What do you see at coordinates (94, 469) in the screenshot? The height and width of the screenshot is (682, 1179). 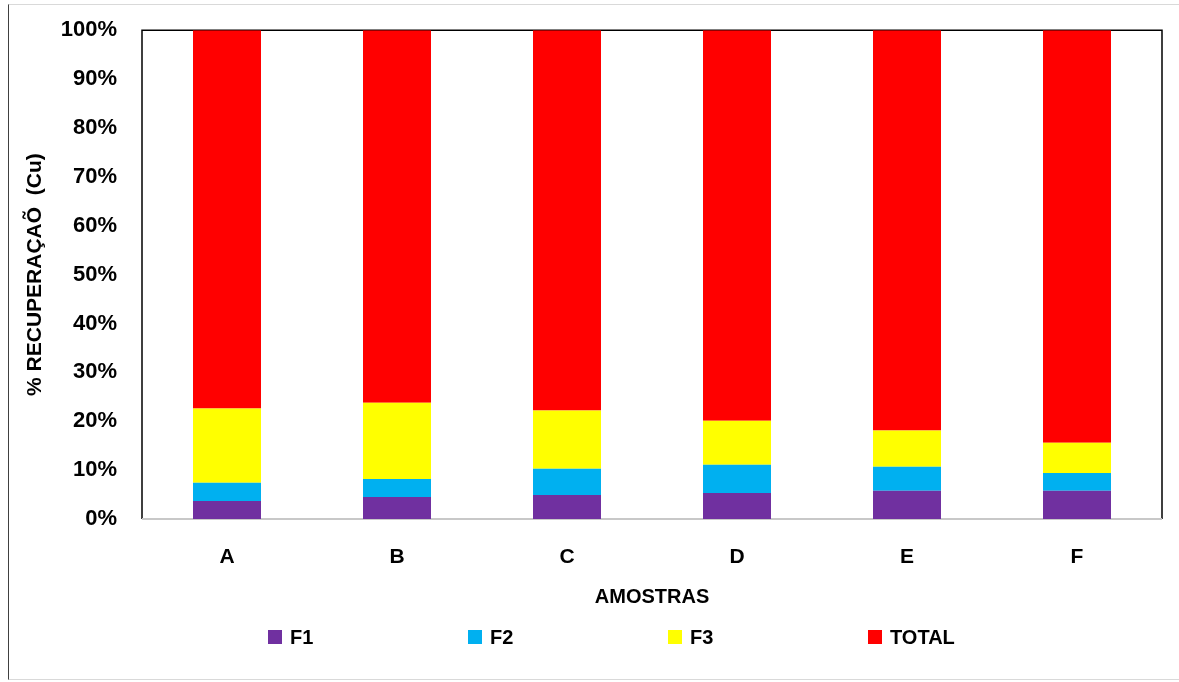 I see `y-tick-label: 10%` at bounding box center [94, 469].